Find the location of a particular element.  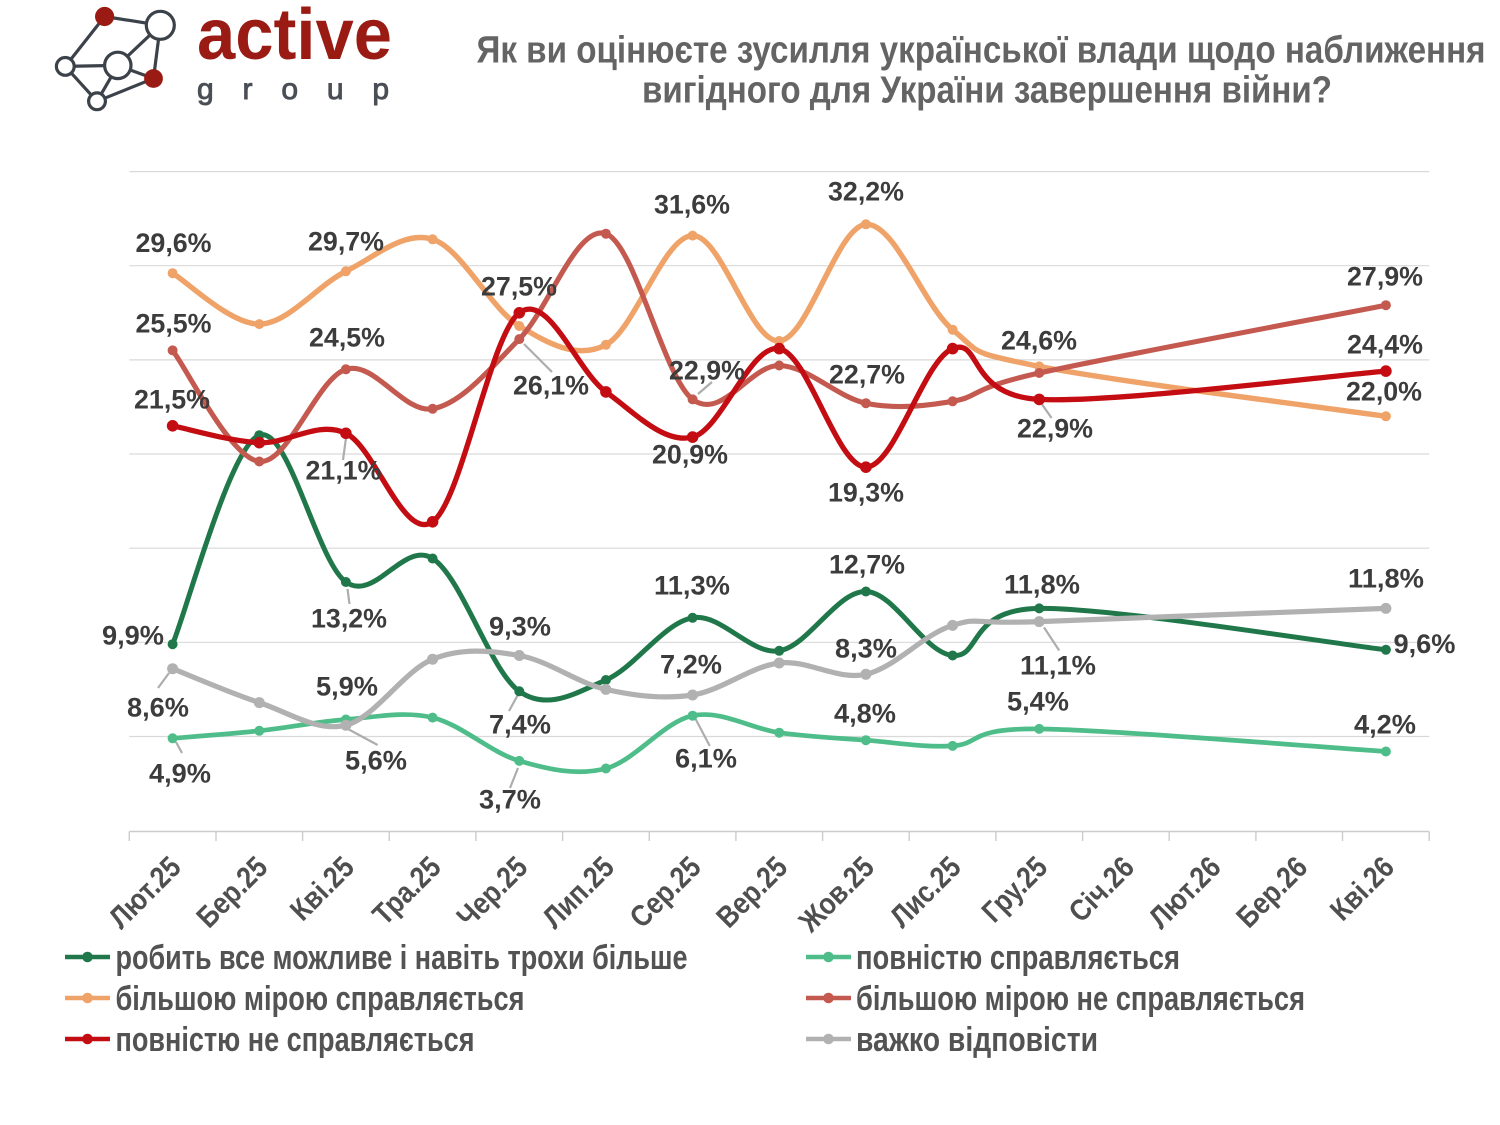

svg-text: 5,4% is located at coordinates (1038, 702).